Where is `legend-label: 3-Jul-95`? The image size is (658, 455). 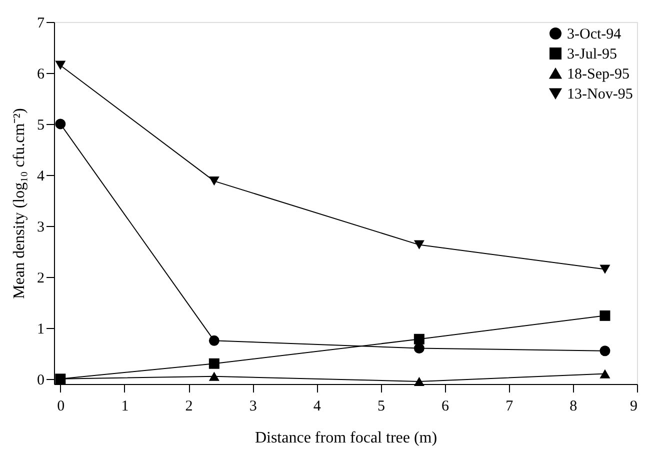
legend-label: 3-Jul-95 is located at coordinates (592, 54).